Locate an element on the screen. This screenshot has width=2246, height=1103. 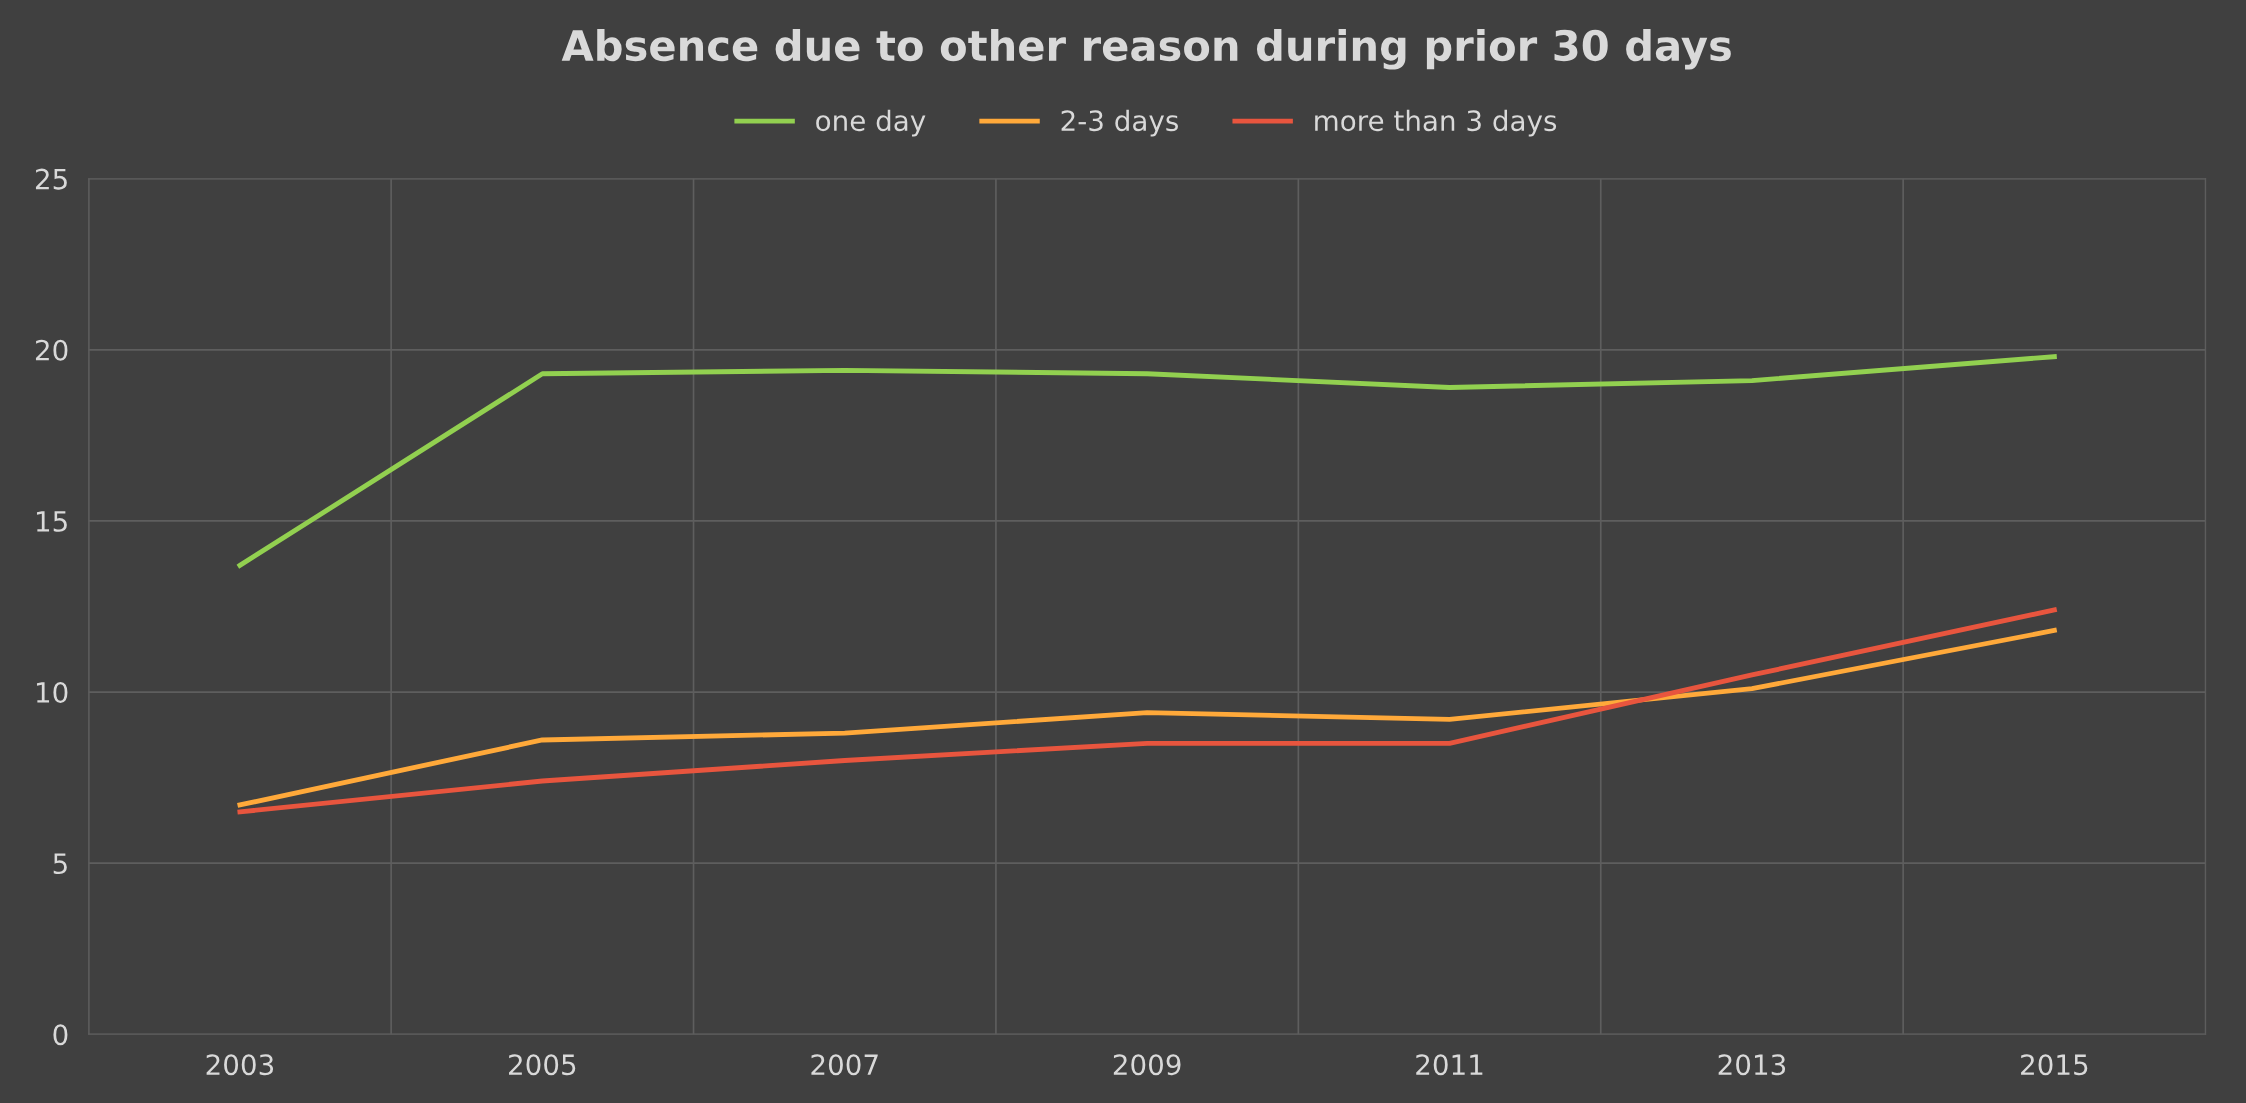
x-tick-label: 2007 is located at coordinates (844, 1065).